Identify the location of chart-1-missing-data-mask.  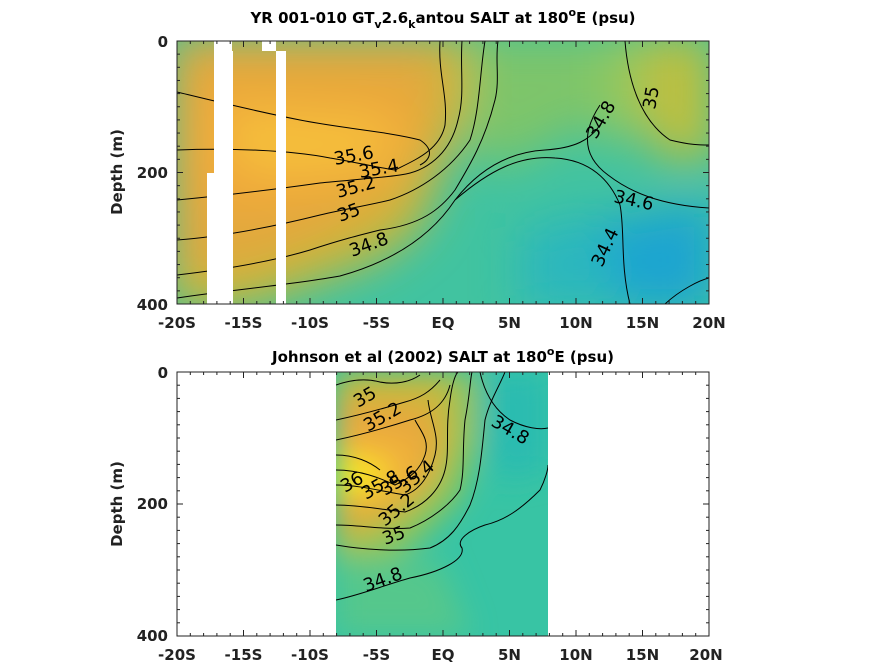
(246, 172).